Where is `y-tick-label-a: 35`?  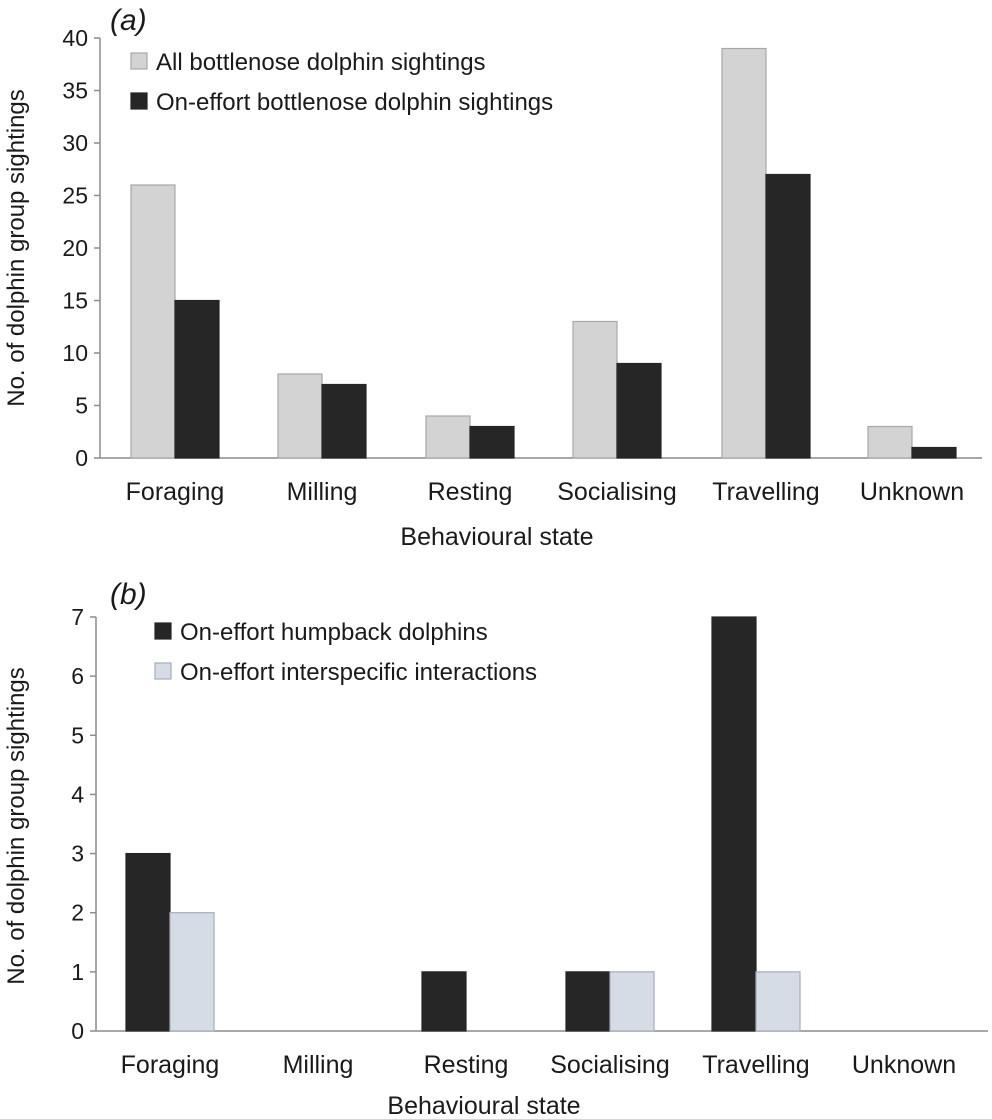
y-tick-label-a: 35 is located at coordinates (75, 91).